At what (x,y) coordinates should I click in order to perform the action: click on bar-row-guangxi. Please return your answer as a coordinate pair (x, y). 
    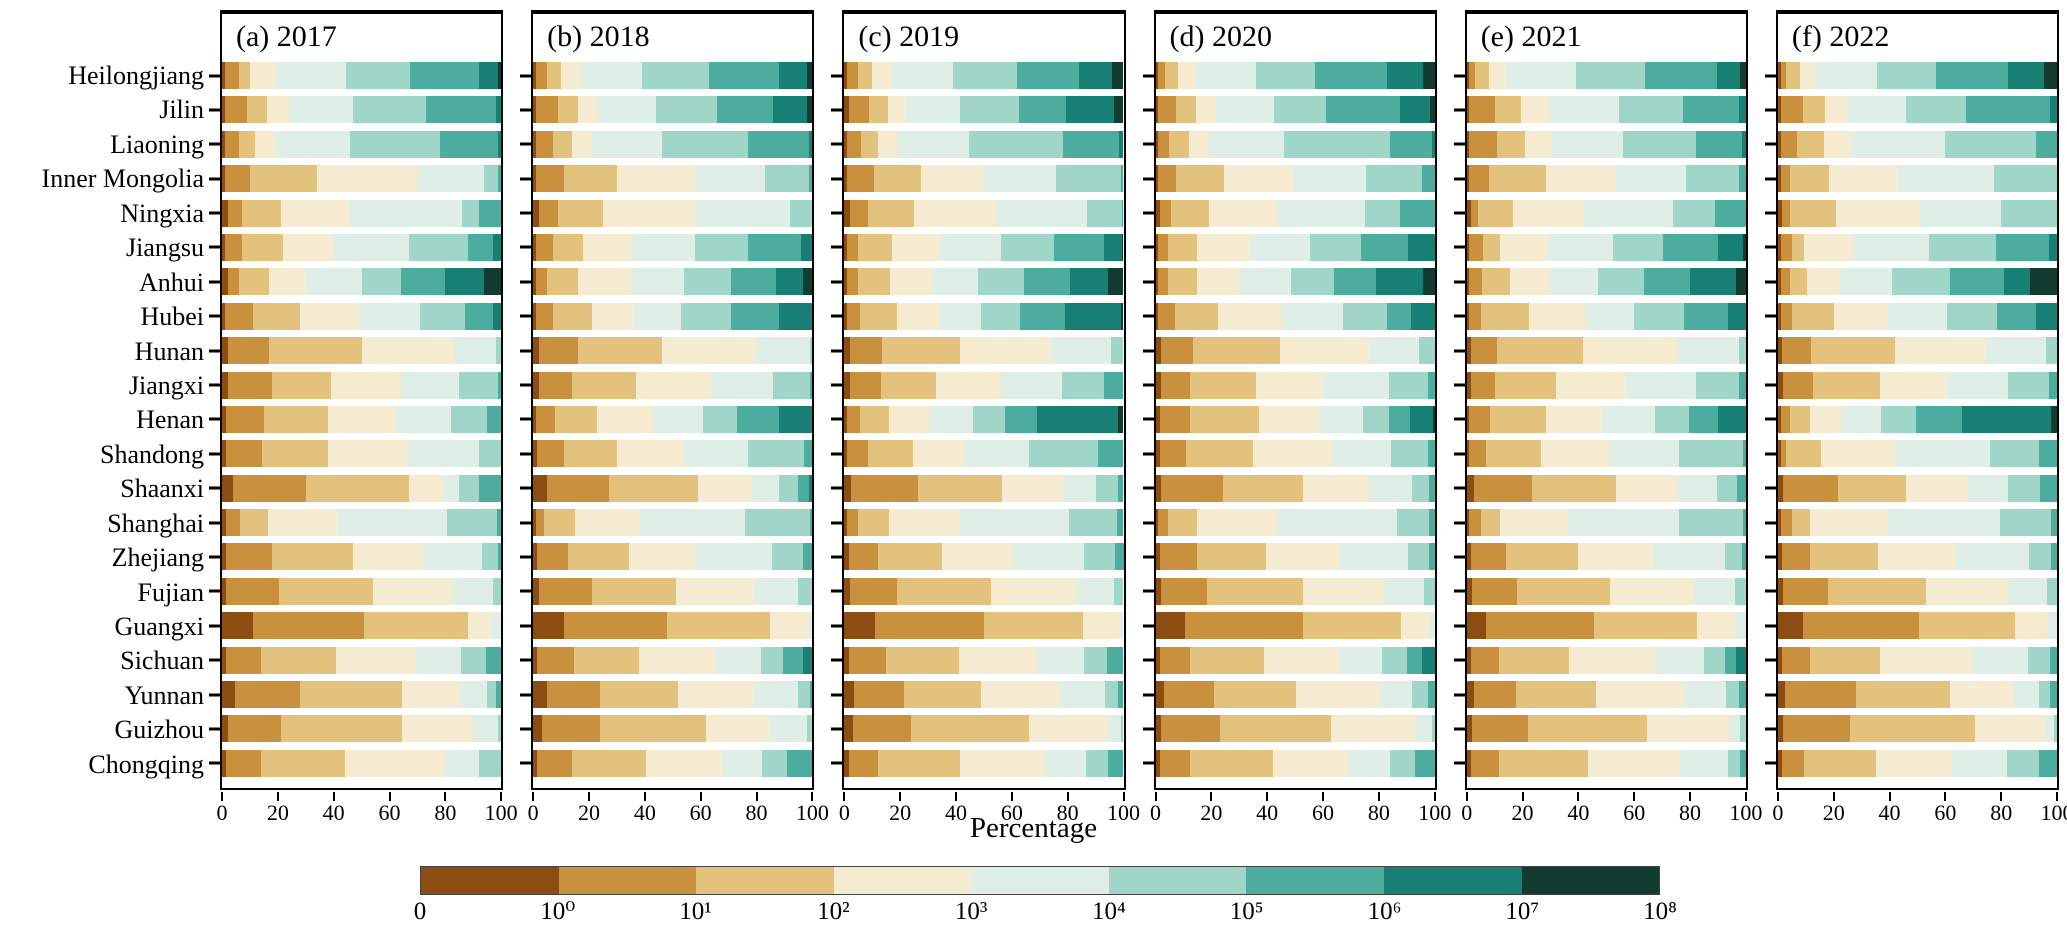
    Looking at the image, I should click on (1295, 626).